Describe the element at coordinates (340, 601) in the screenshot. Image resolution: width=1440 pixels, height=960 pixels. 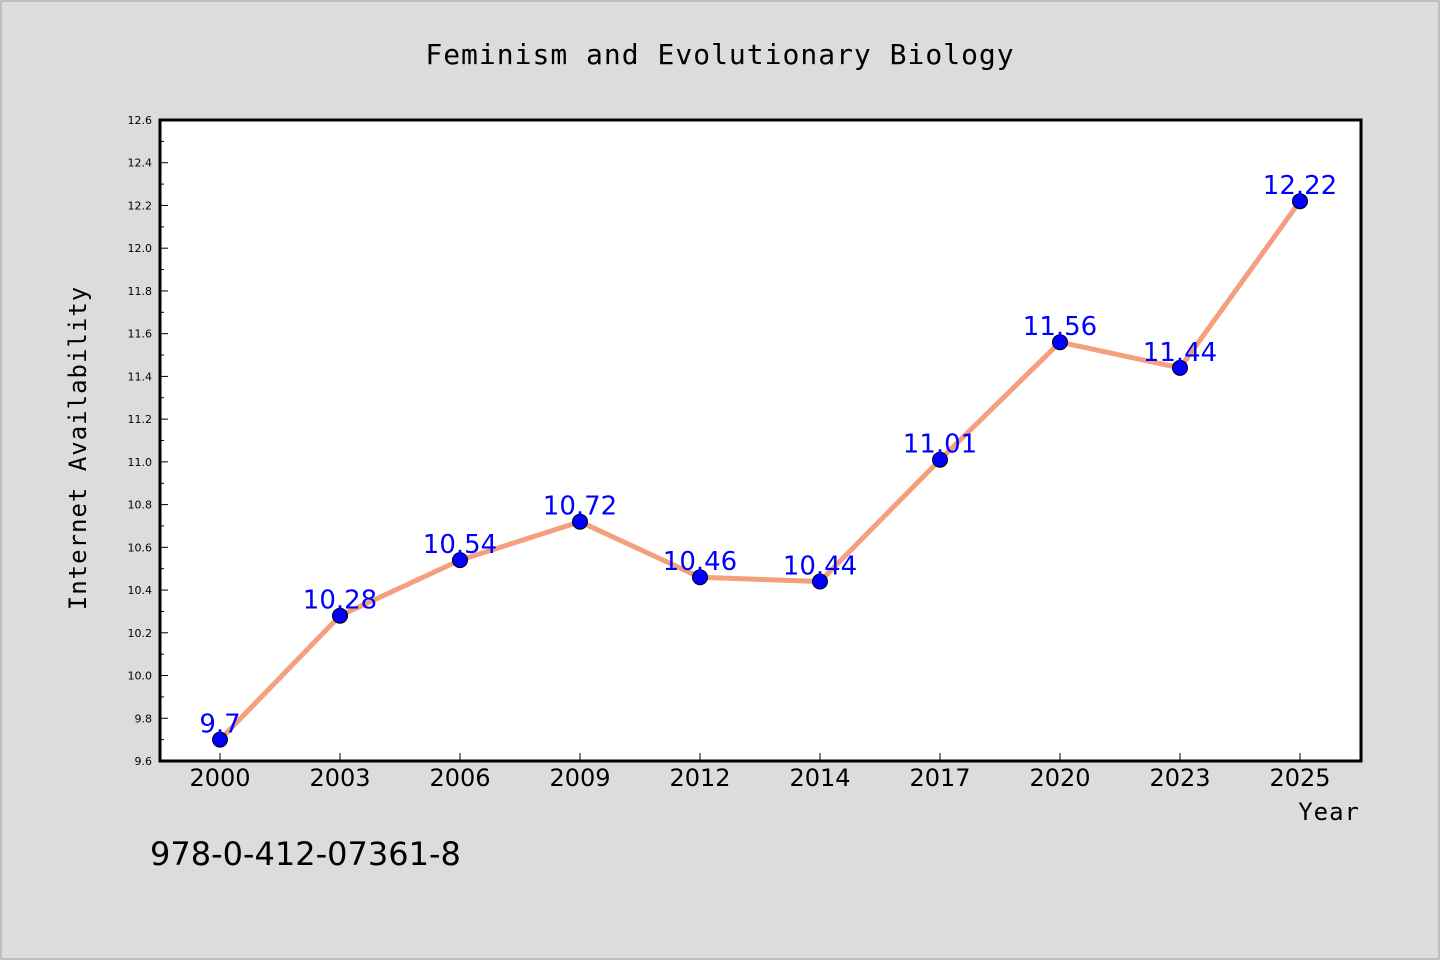
I see `data-label: 10.28` at that location.